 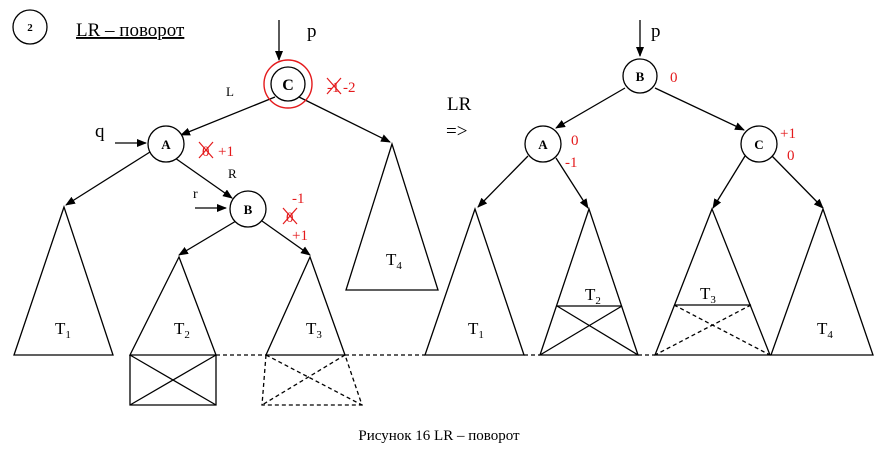 I want to click on diagram-title: LR – поворот, so click(x=130, y=30).